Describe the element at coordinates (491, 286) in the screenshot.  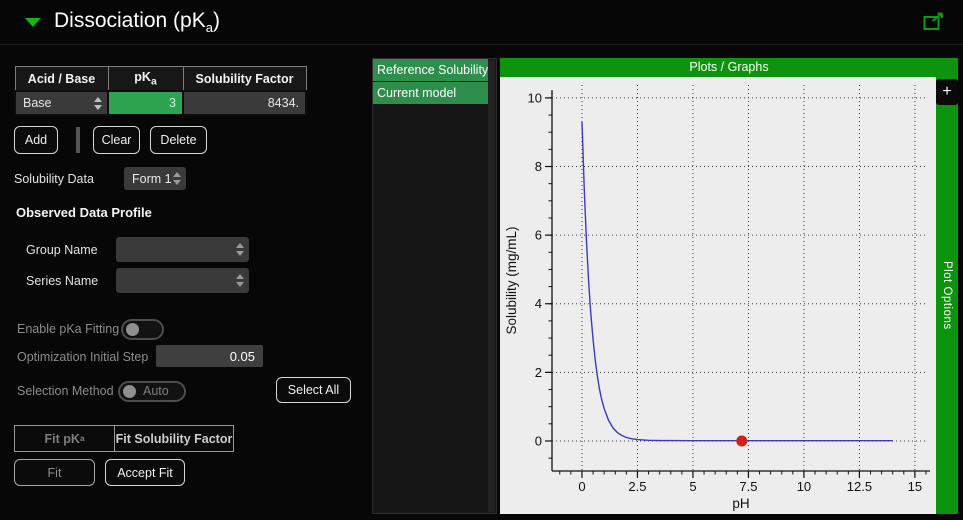
I see `scrollbar-track` at that location.